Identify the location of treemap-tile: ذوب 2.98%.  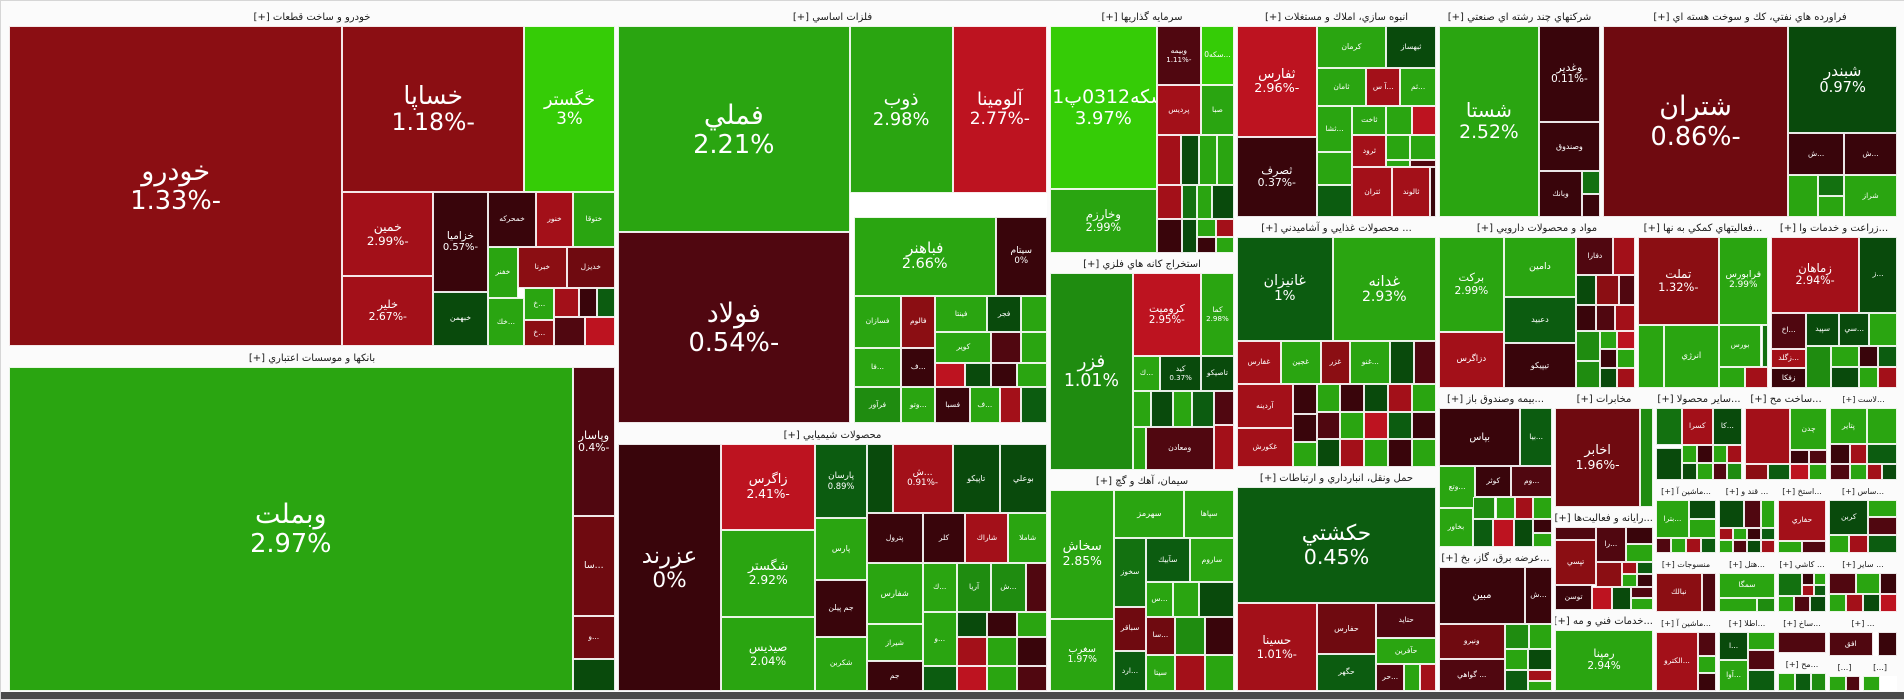
(901, 109).